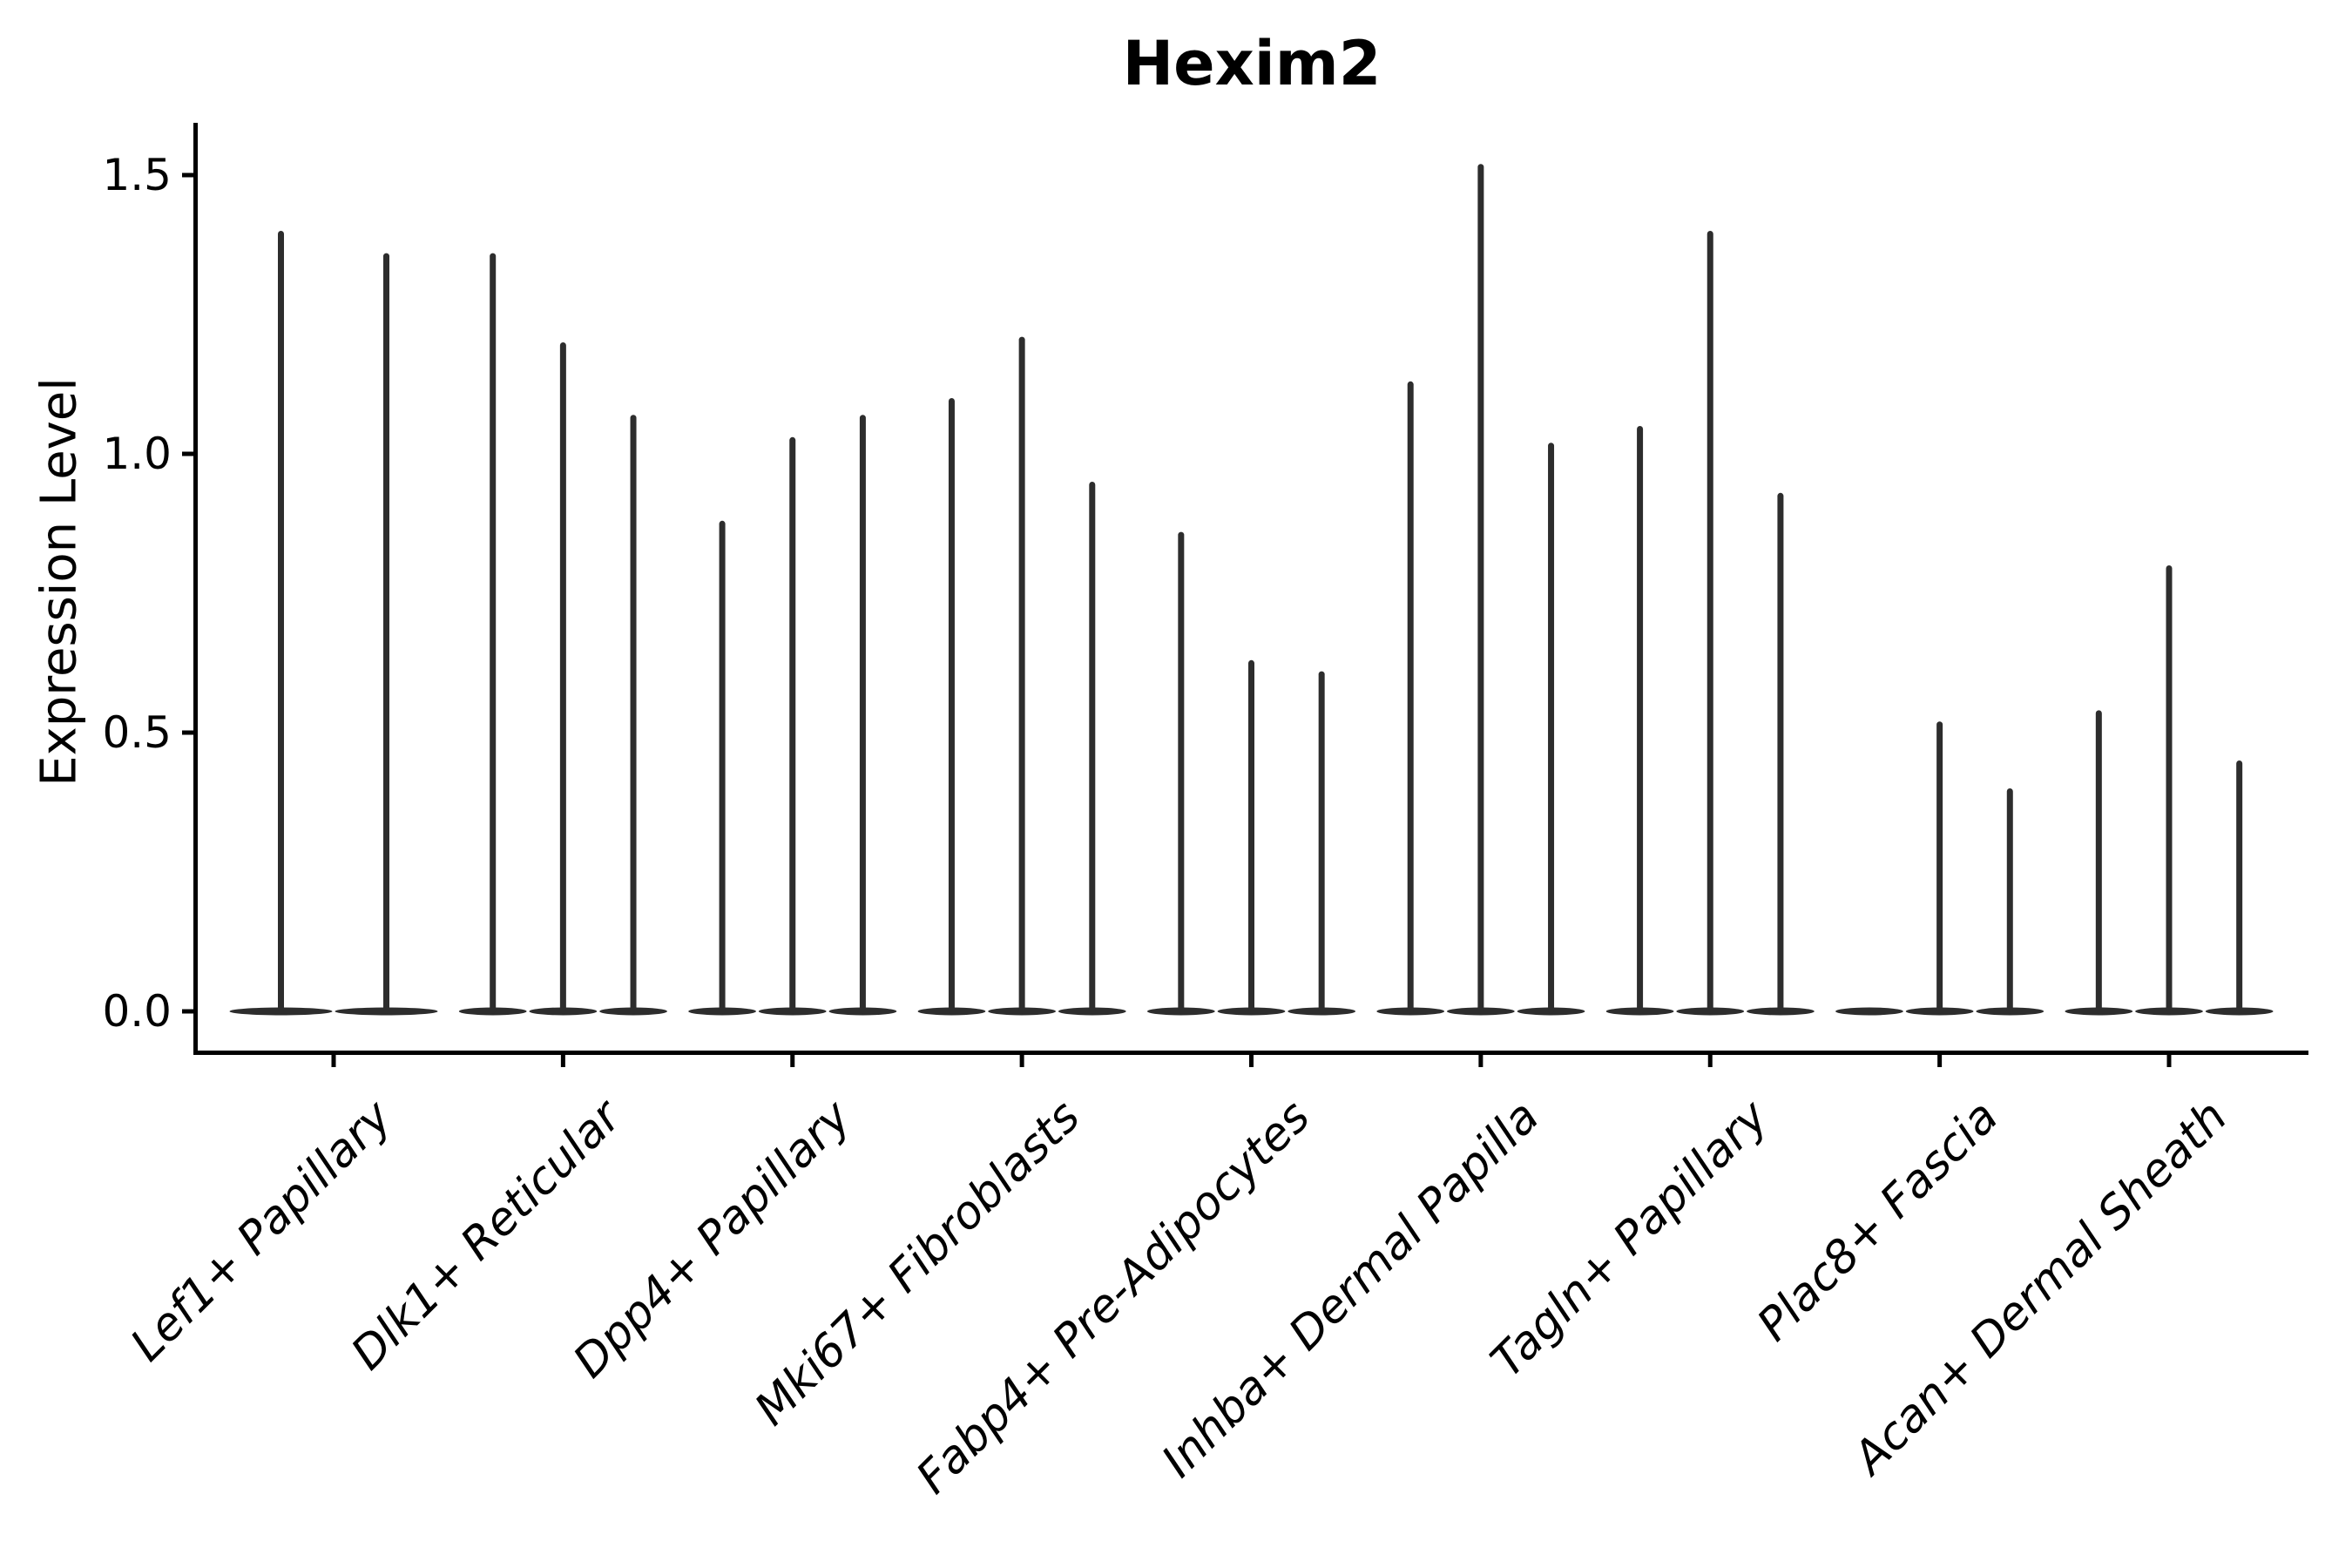  I want to click on y-tick-label: 1.5, so click(137, 175).